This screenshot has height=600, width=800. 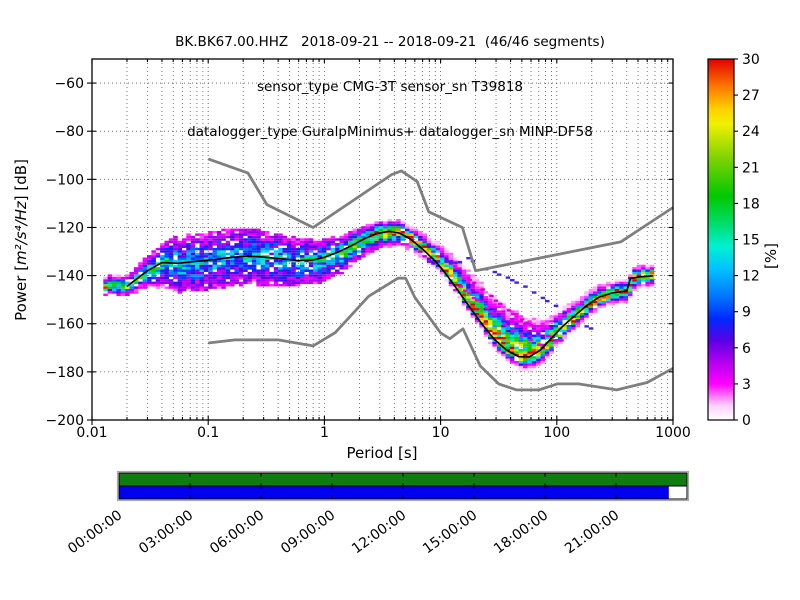 What do you see at coordinates (746, 421) in the screenshot?
I see `colorbar-tick-label: 0` at bounding box center [746, 421].